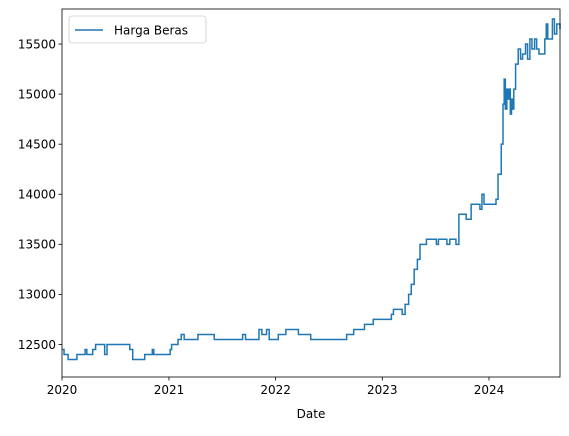 This screenshot has width=569, height=436. What do you see at coordinates (169, 390) in the screenshot?
I see `x-tick-label: 2021` at bounding box center [169, 390].